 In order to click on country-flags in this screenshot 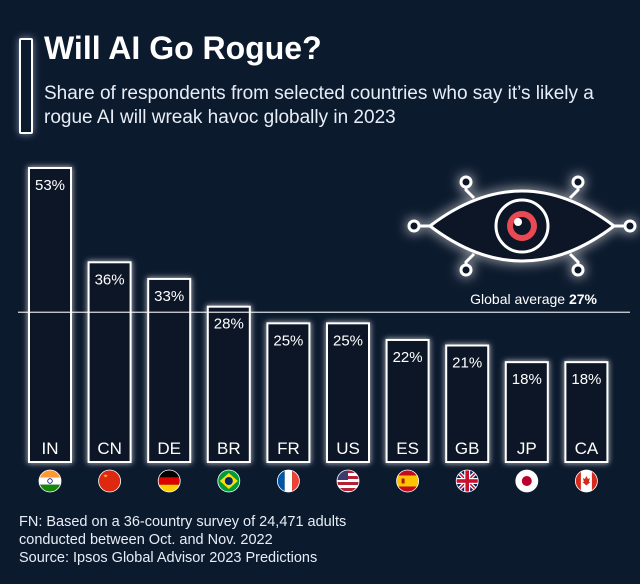, I will do `click(318, 481)`.